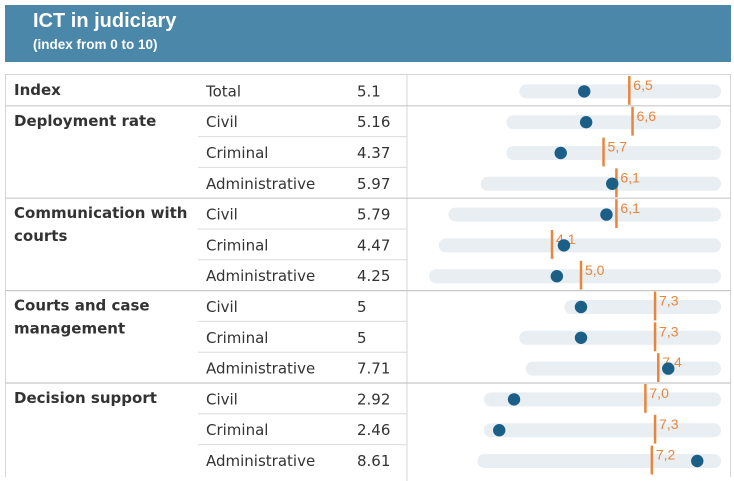  Describe the element at coordinates (368, 33) in the screenshot. I see `header-banner: ICT in judiciary (index from 0 to 10)` at that location.